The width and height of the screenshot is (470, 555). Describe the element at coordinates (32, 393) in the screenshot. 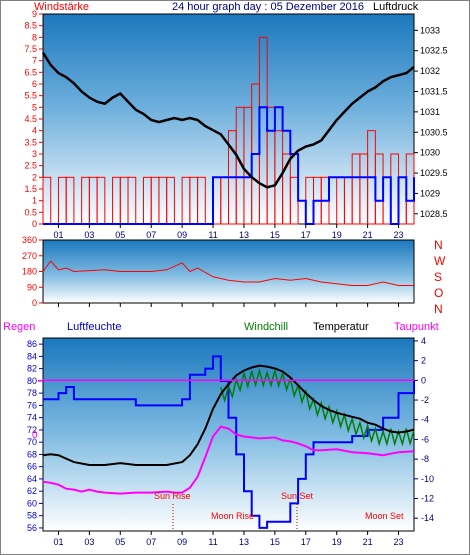

I see `humidity-y-tick-label: 78` at that location.